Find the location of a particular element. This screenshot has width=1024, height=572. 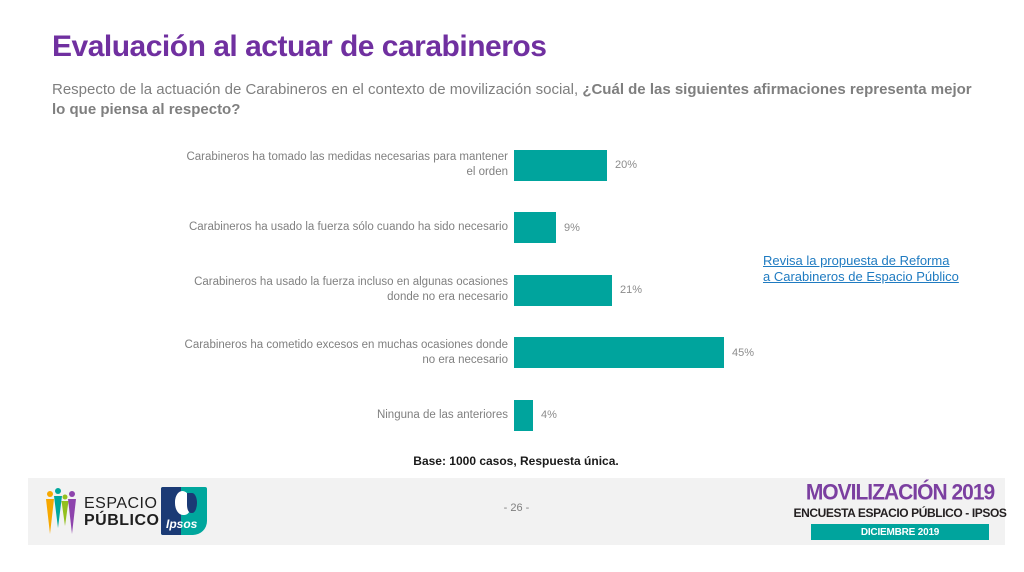

bar-track: 21% is located at coordinates (578, 290).